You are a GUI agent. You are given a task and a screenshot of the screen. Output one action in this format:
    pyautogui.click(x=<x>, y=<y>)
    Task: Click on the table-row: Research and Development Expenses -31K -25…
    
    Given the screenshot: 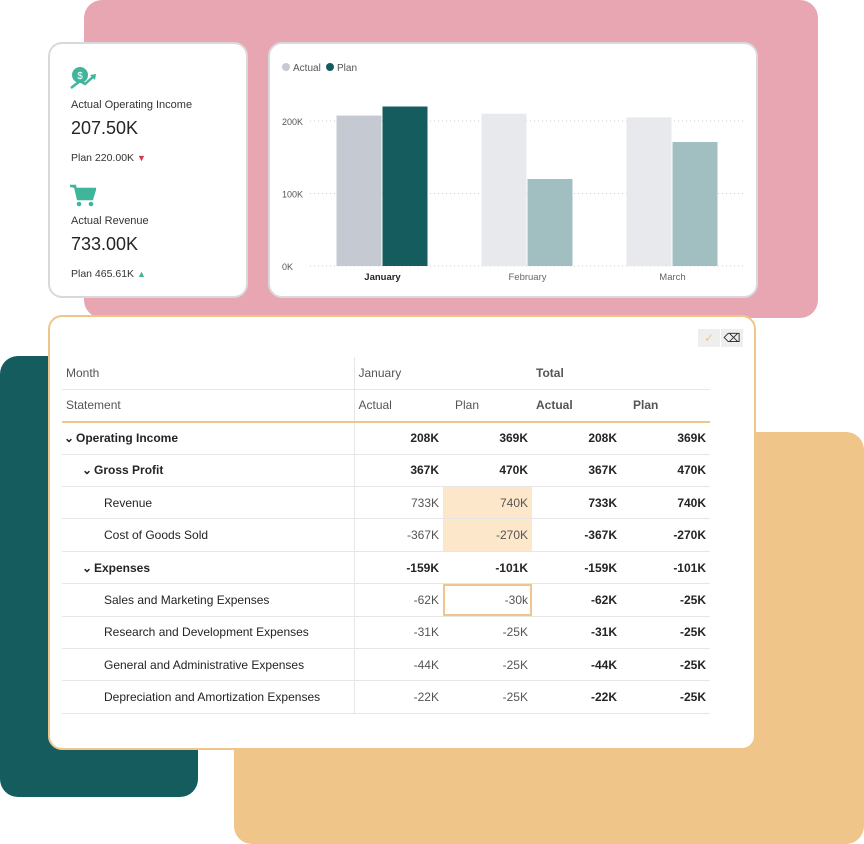 What is the action you would take?
    pyautogui.click(x=386, y=633)
    